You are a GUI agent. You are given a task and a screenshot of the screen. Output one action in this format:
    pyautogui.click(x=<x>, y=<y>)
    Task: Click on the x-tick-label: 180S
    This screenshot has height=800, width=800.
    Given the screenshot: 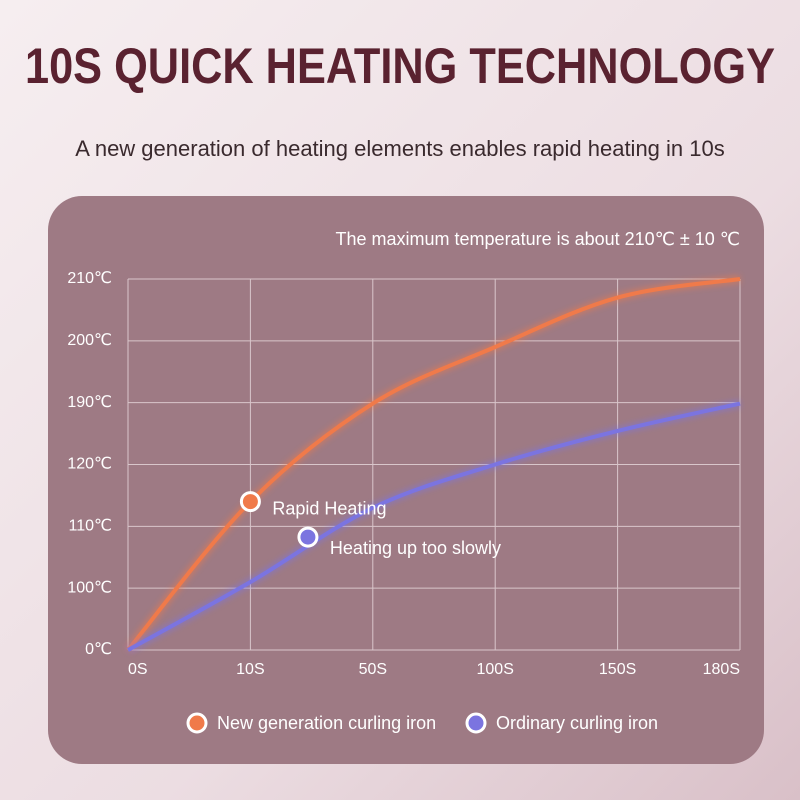 What is the action you would take?
    pyautogui.click(x=721, y=669)
    